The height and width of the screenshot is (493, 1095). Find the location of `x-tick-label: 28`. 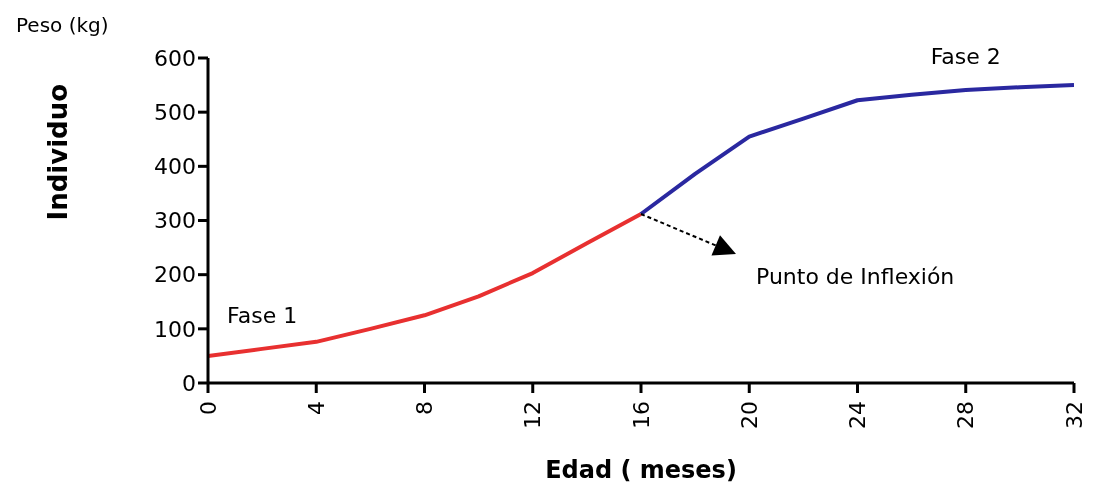

x-tick-label: 28 is located at coordinates (966, 415).